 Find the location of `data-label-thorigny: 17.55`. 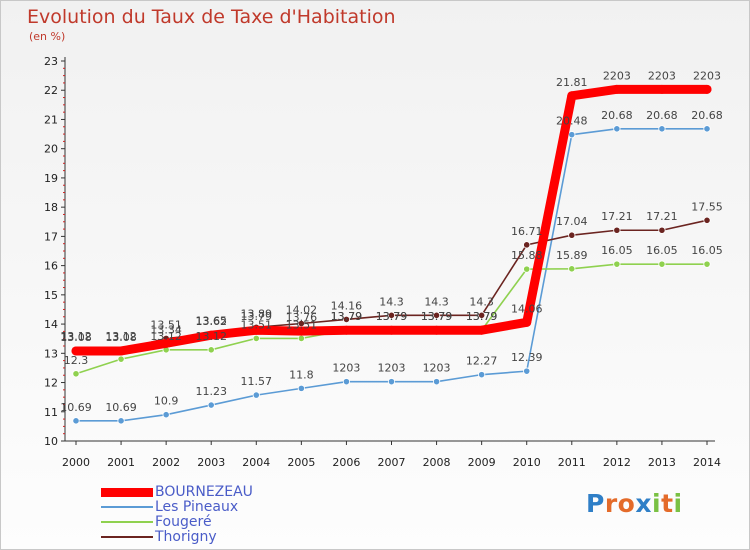

data-label-thorigny: 17.55 is located at coordinates (707, 206).